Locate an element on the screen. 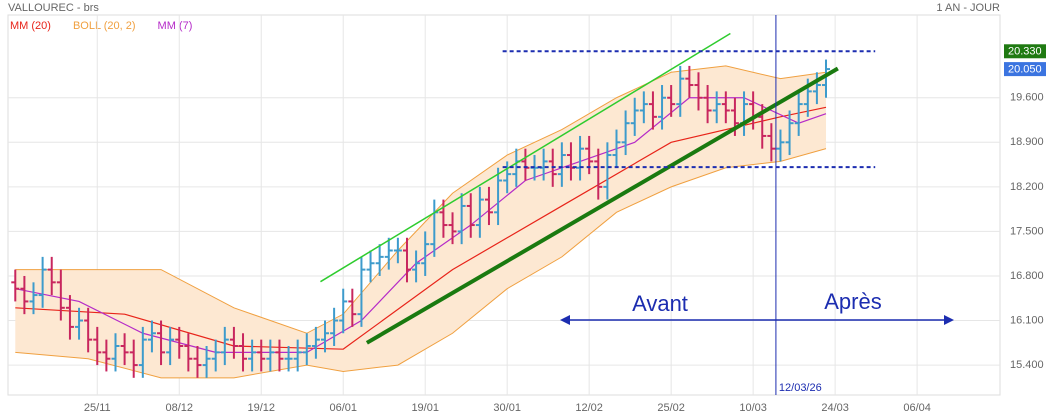 Image resolution: width=1049 pixels, height=419 pixels. period: 1 AN - JOUR is located at coordinates (968, 8).